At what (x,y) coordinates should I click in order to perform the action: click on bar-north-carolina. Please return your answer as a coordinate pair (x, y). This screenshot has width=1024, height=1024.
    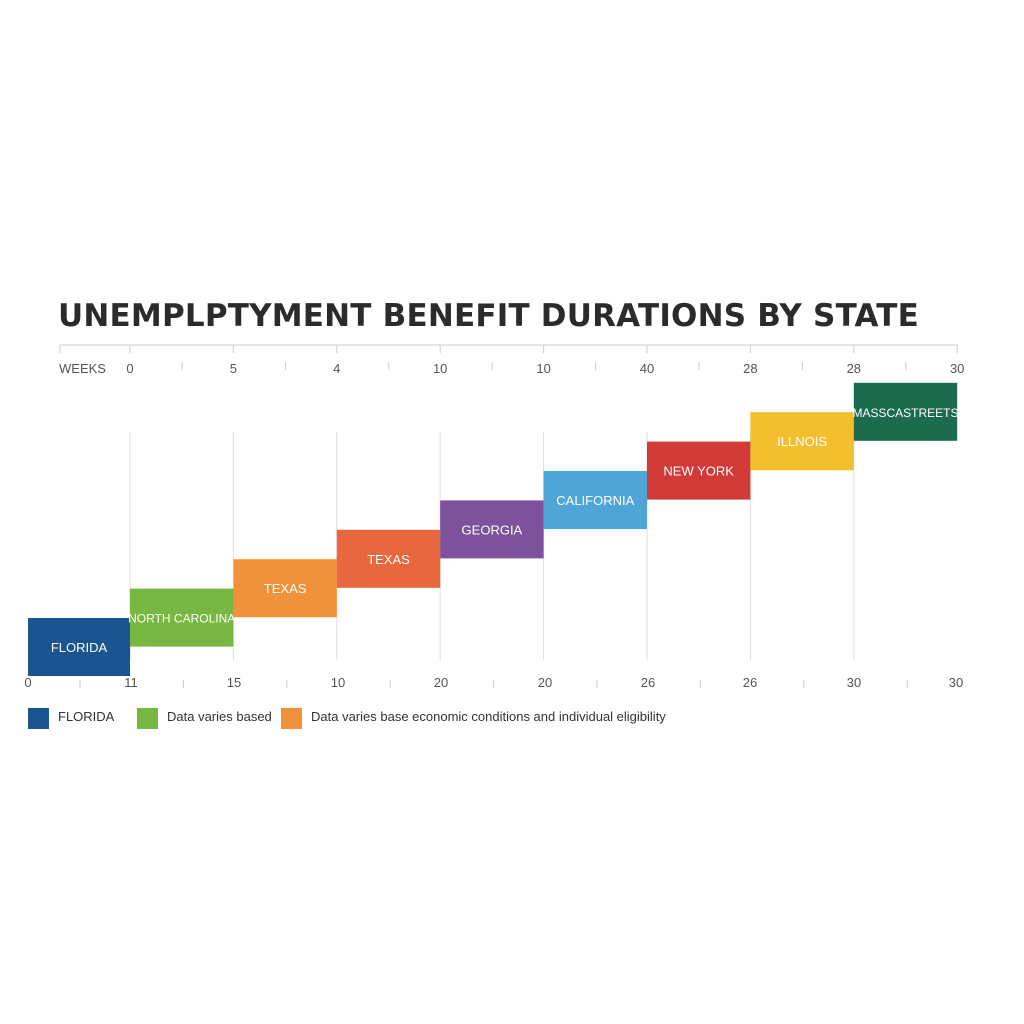
    Looking at the image, I should click on (182, 617).